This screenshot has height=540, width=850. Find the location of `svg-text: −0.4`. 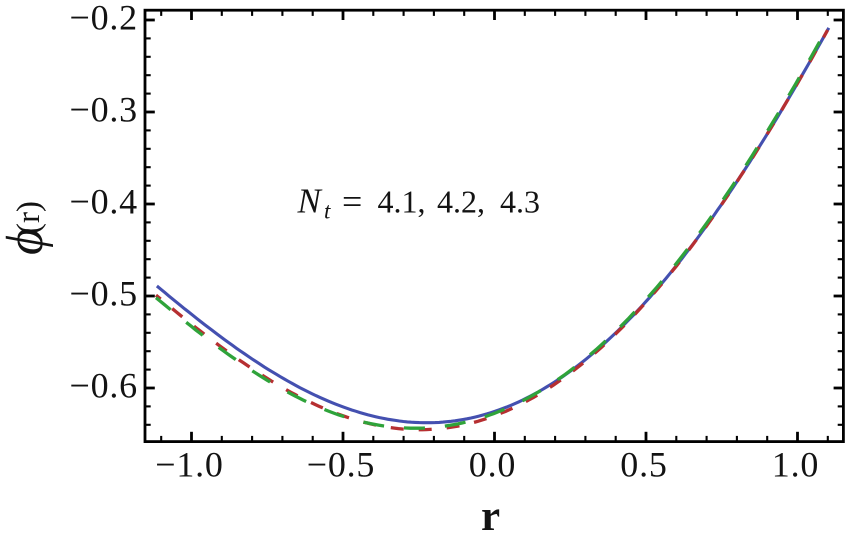

svg-text: −0.4 is located at coordinates (103, 202).